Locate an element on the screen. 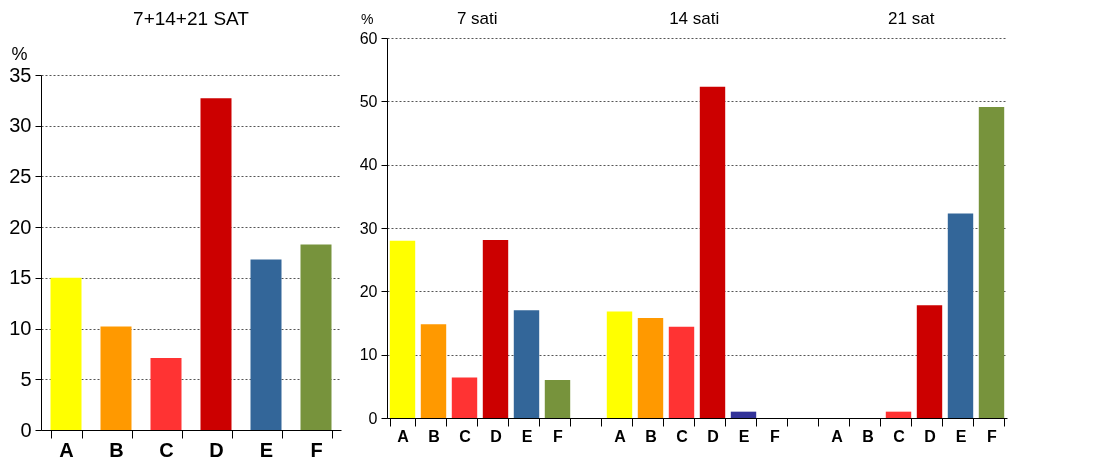 The height and width of the screenshot is (468, 1098). y-tick-label: 5 is located at coordinates (26, 378).